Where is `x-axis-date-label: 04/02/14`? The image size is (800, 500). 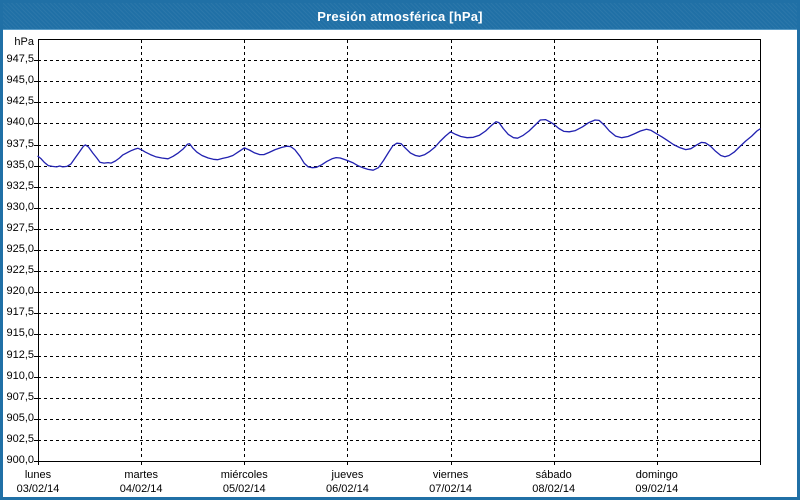
x-axis-date-label: 04/02/14 is located at coordinates (141, 489).